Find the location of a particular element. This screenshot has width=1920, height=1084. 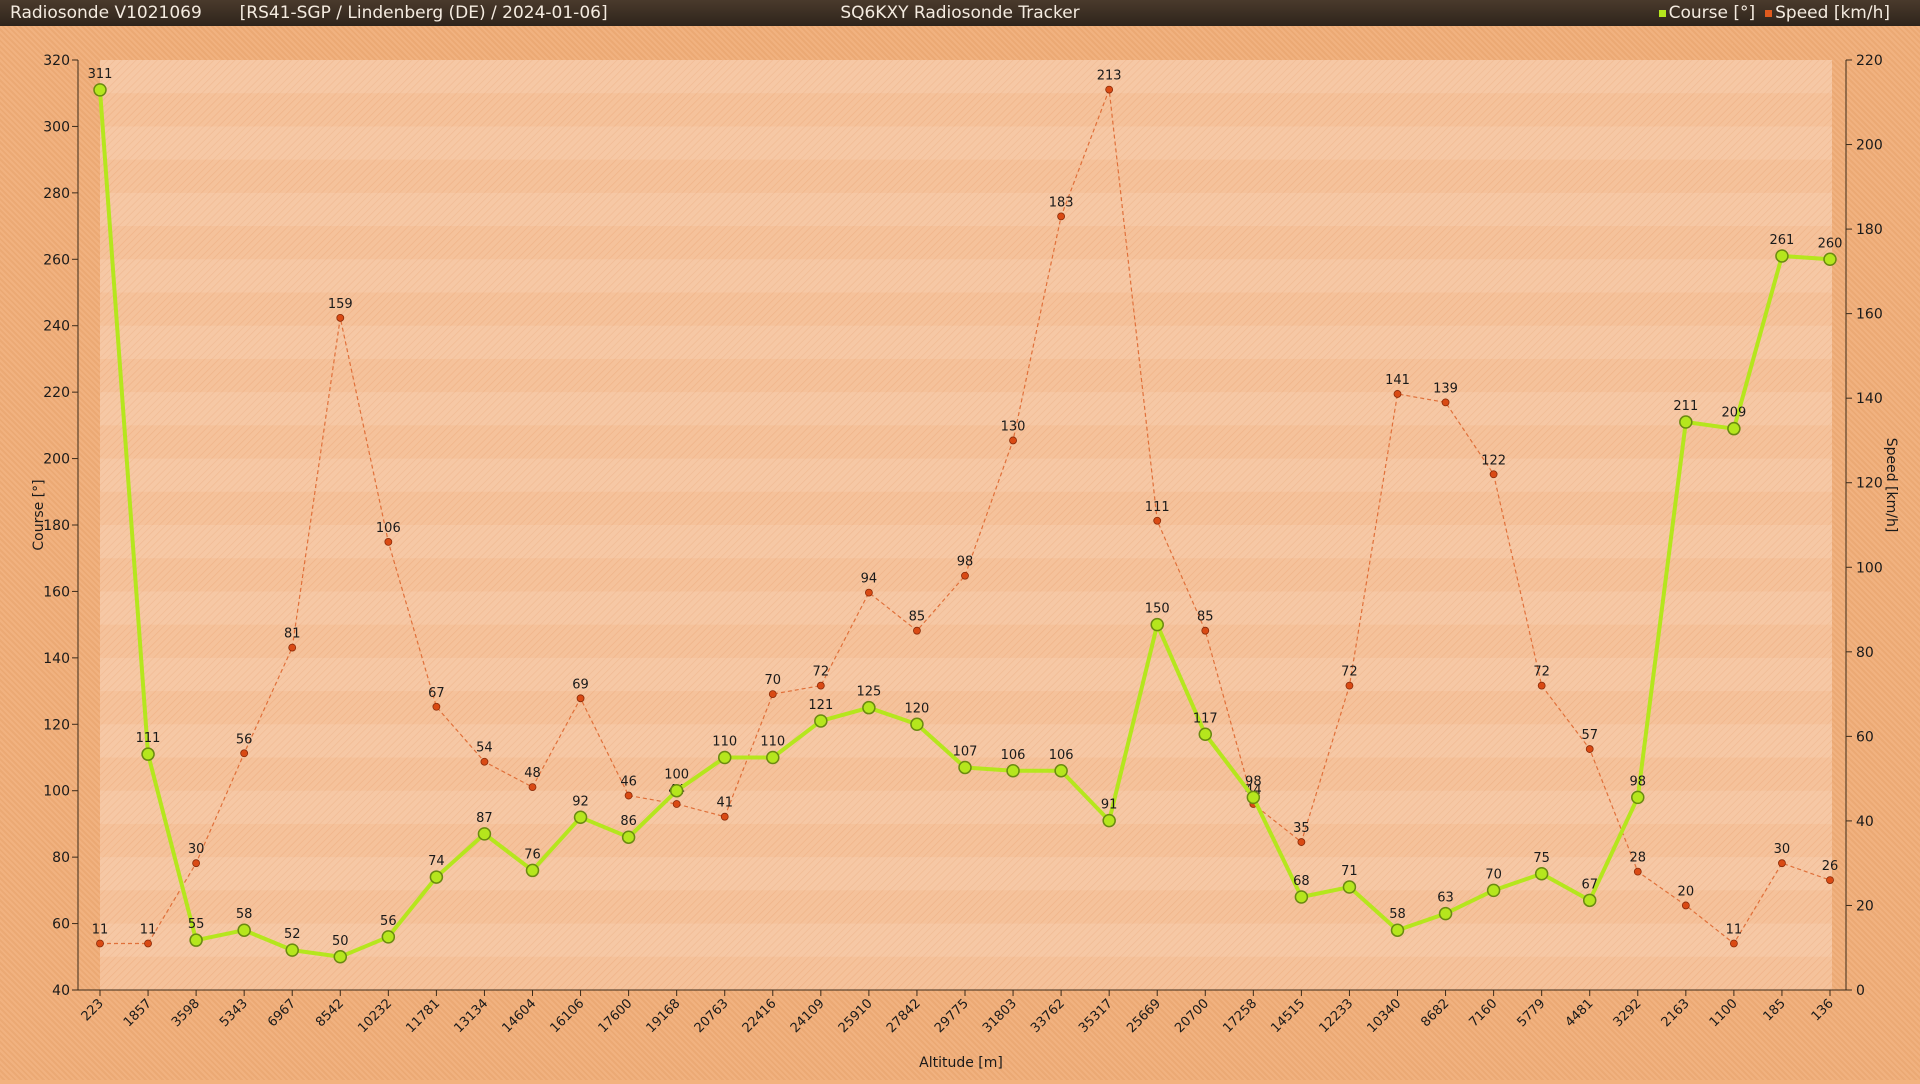

speed-data-label: 35 is located at coordinates (1301, 828).